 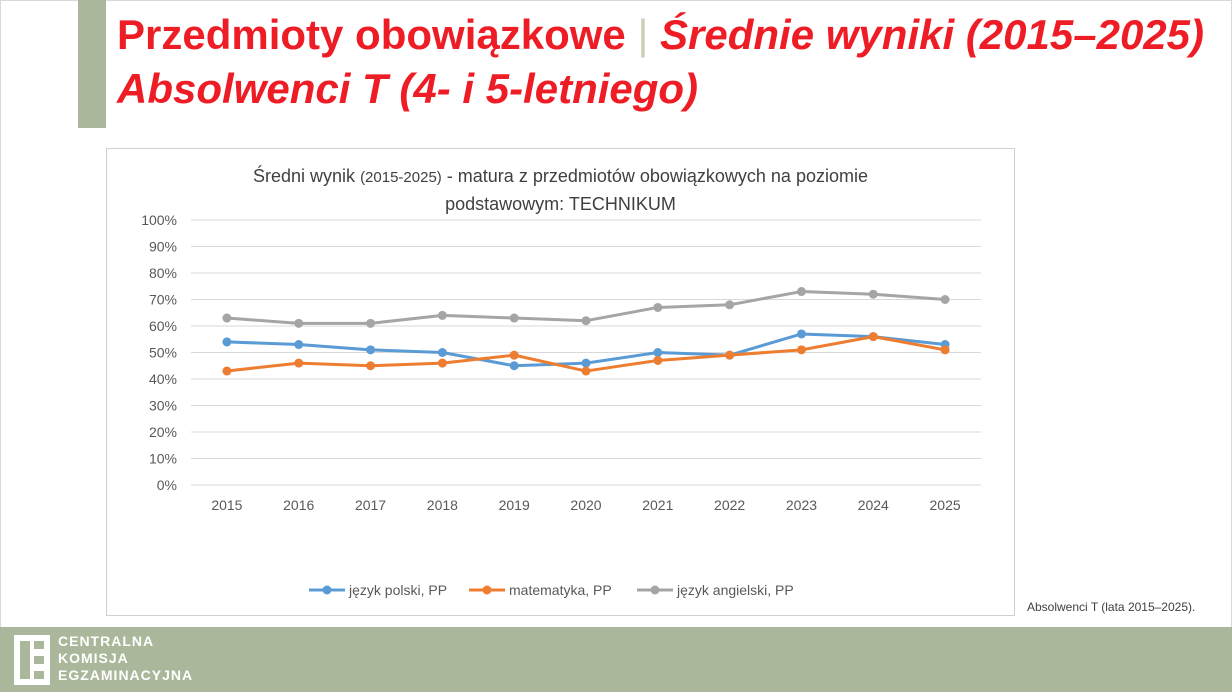 I want to click on chart-title-text-a: Średni wynik, so click(x=307, y=176).